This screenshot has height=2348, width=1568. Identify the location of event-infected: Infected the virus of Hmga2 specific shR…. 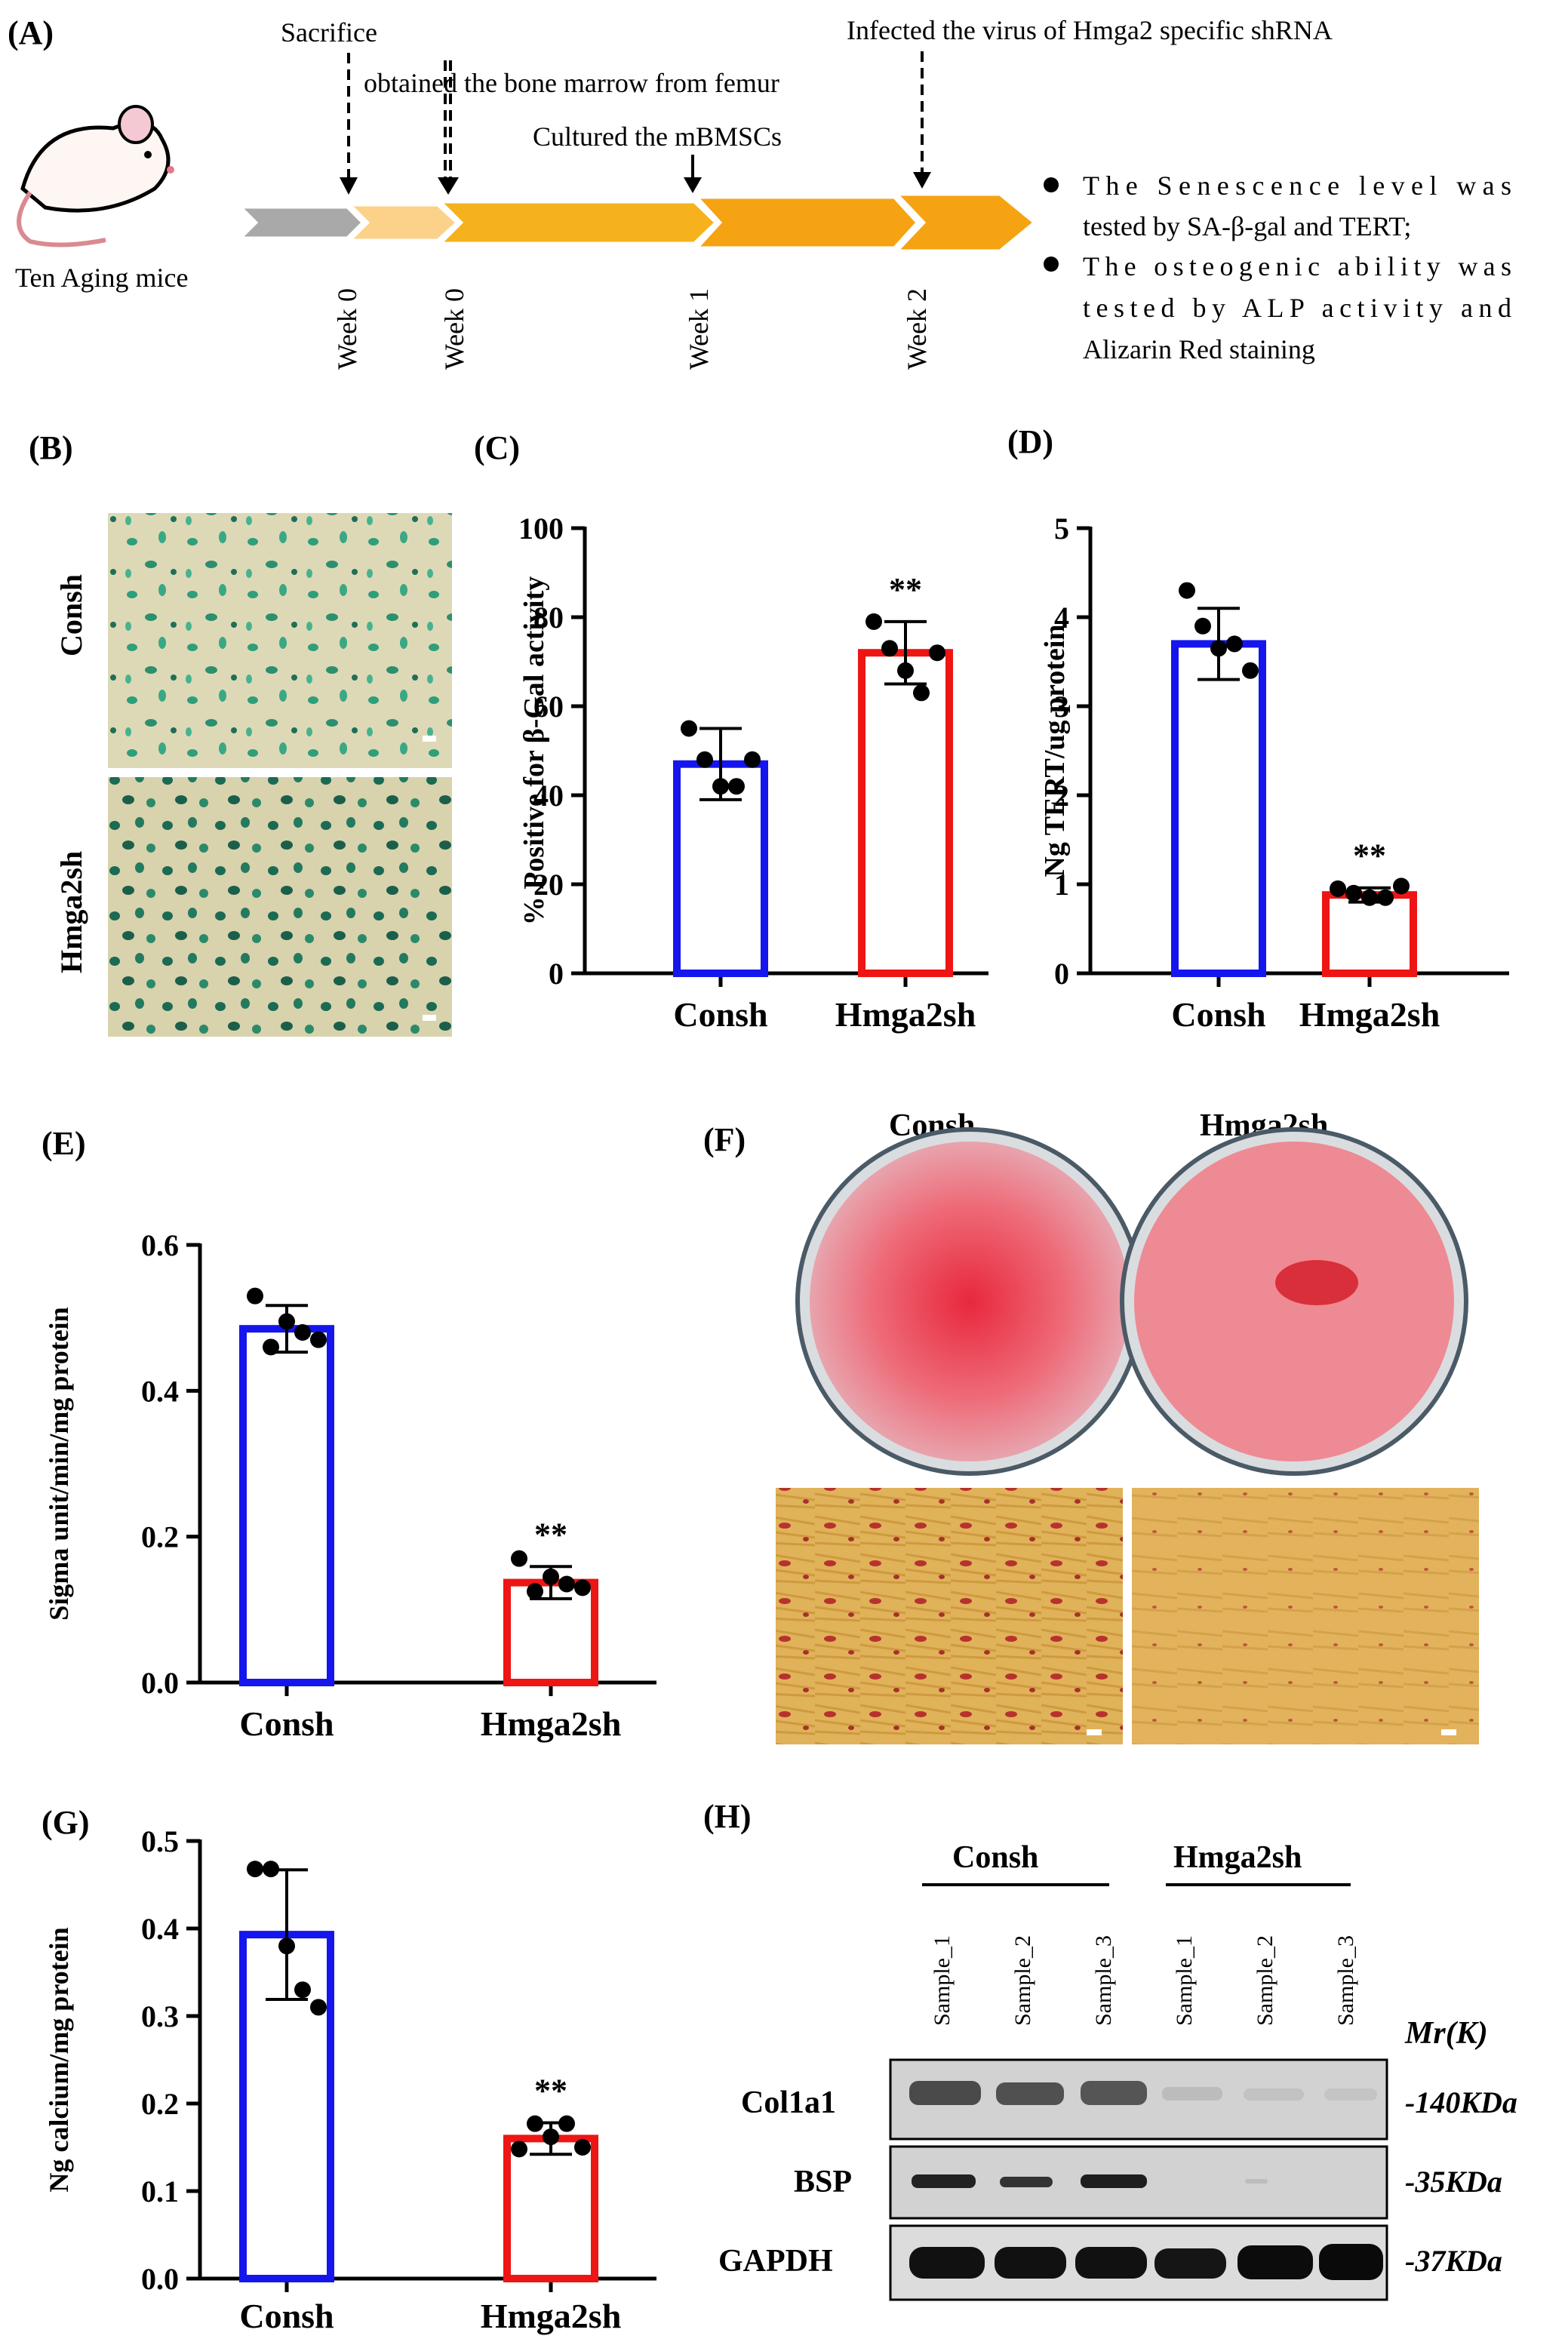
(1090, 30).